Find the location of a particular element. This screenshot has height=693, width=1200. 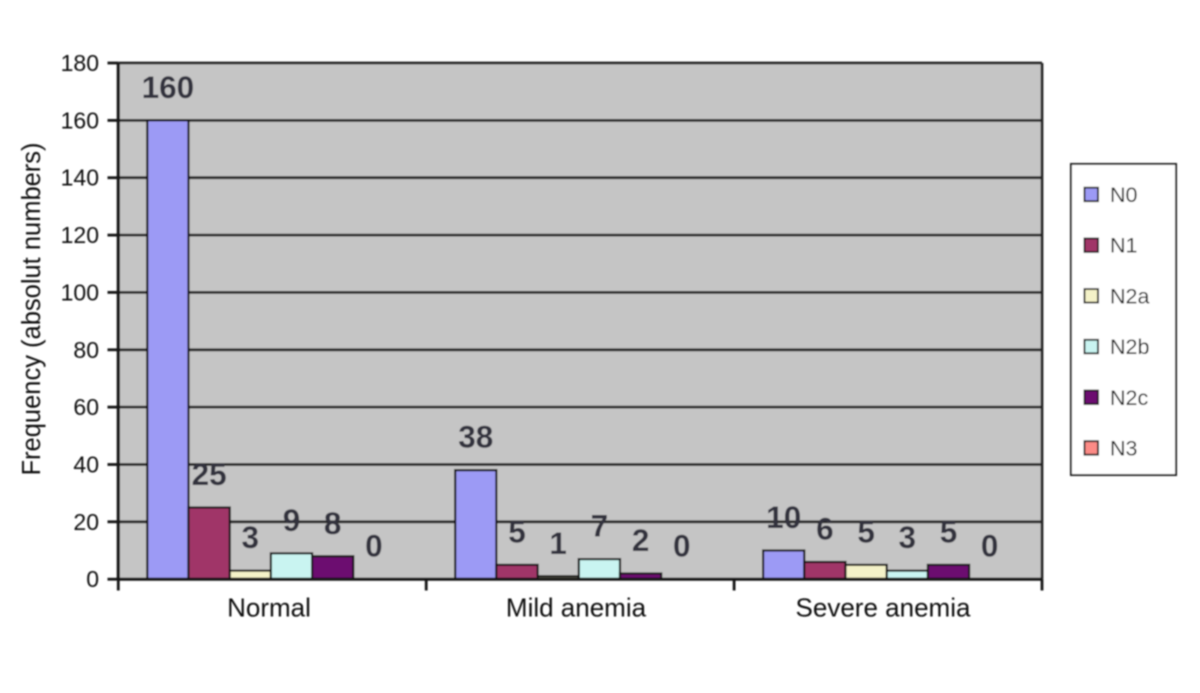

svg-text: 140 is located at coordinates (80, 178).